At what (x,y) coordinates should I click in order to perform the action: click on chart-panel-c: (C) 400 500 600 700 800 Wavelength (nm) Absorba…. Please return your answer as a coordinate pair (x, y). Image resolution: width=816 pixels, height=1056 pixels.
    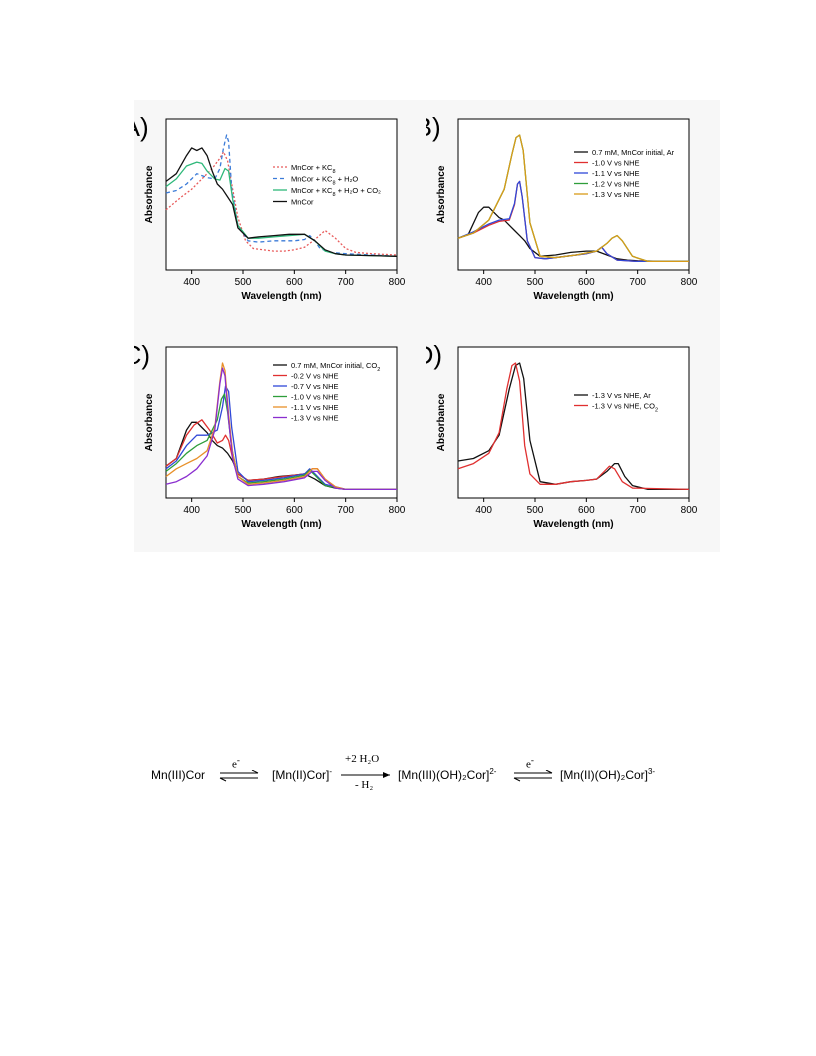
    Looking at the image, I should click on (270, 435).